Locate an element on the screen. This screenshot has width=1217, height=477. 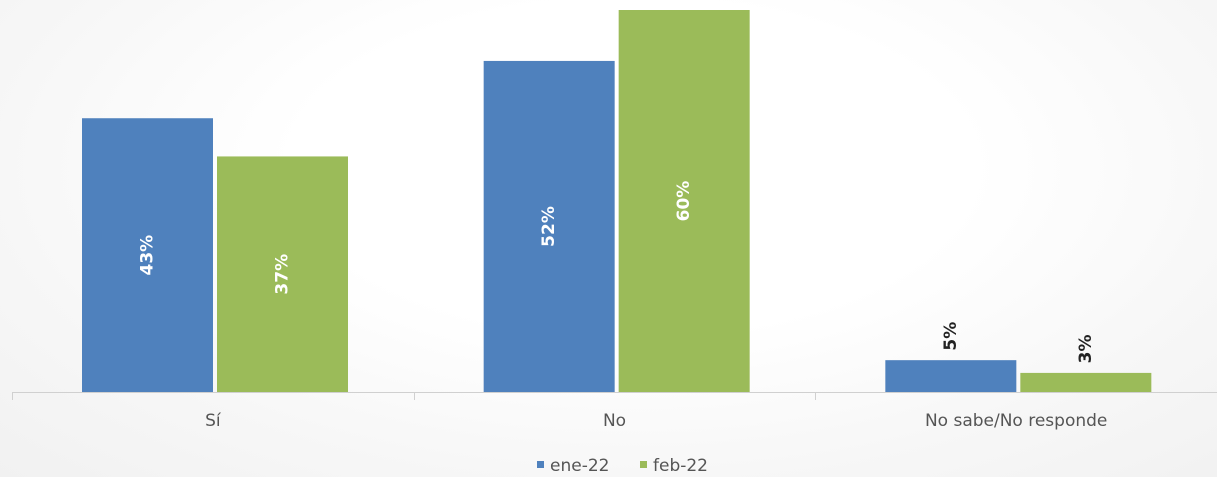
category-label: No sabe/No responde is located at coordinates (1016, 421).